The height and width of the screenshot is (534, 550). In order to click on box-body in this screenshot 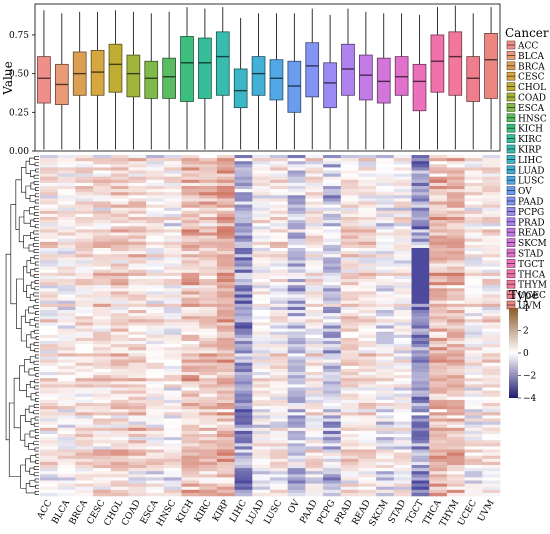, I will do `click(401, 76)`.